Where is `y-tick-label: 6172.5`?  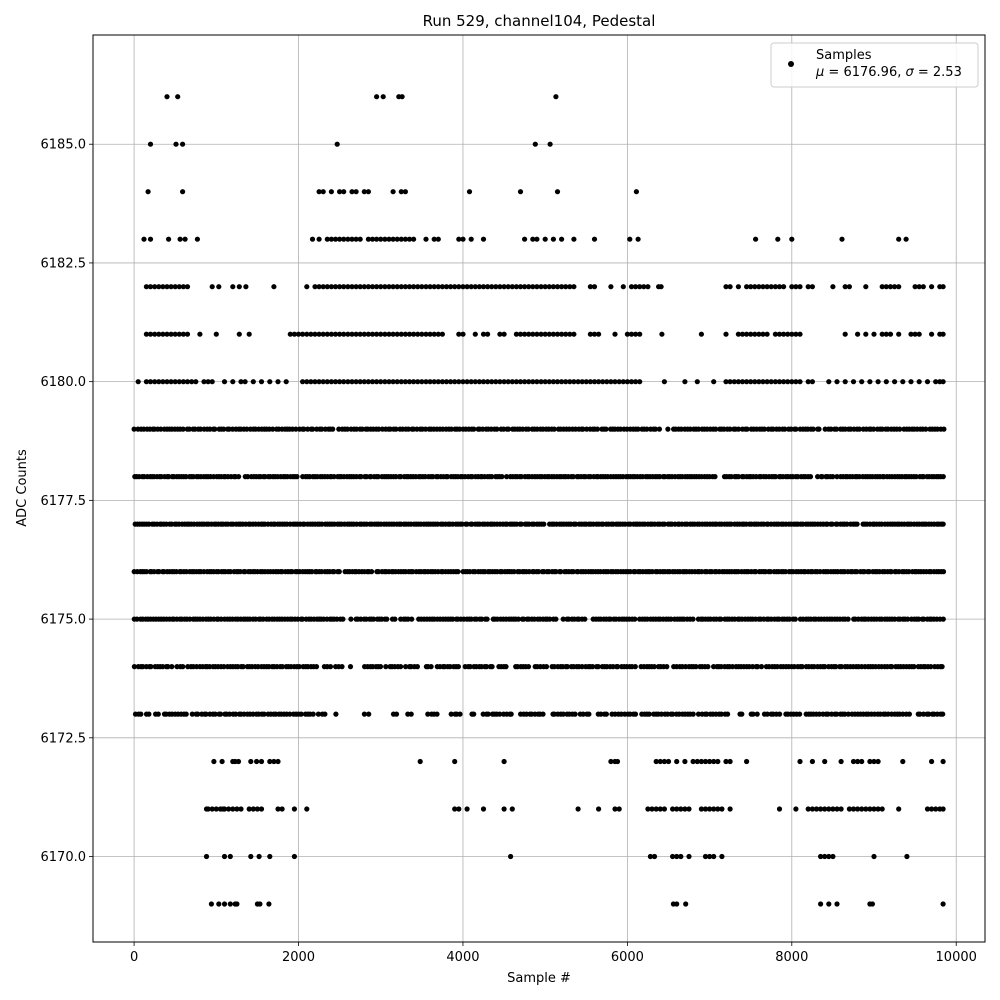 y-tick-label: 6172.5 is located at coordinates (64, 738).